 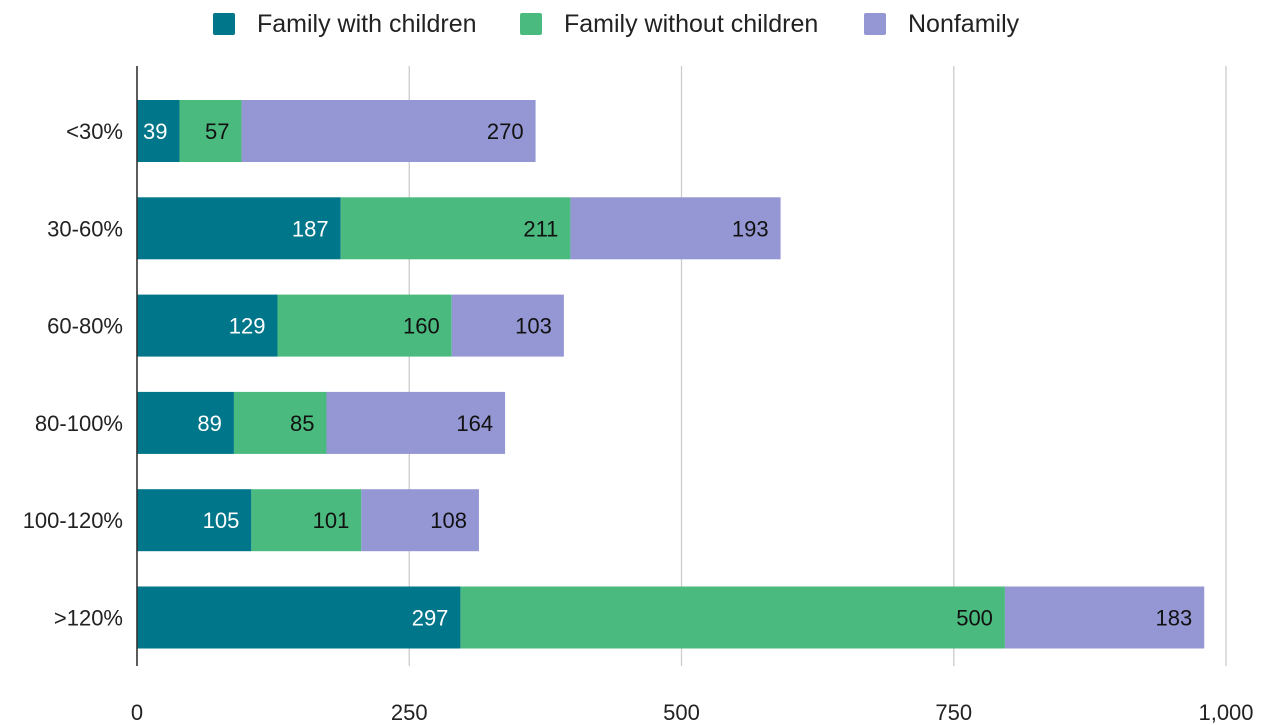 What do you see at coordinates (221, 520) in the screenshot?
I see `data-label: 105` at bounding box center [221, 520].